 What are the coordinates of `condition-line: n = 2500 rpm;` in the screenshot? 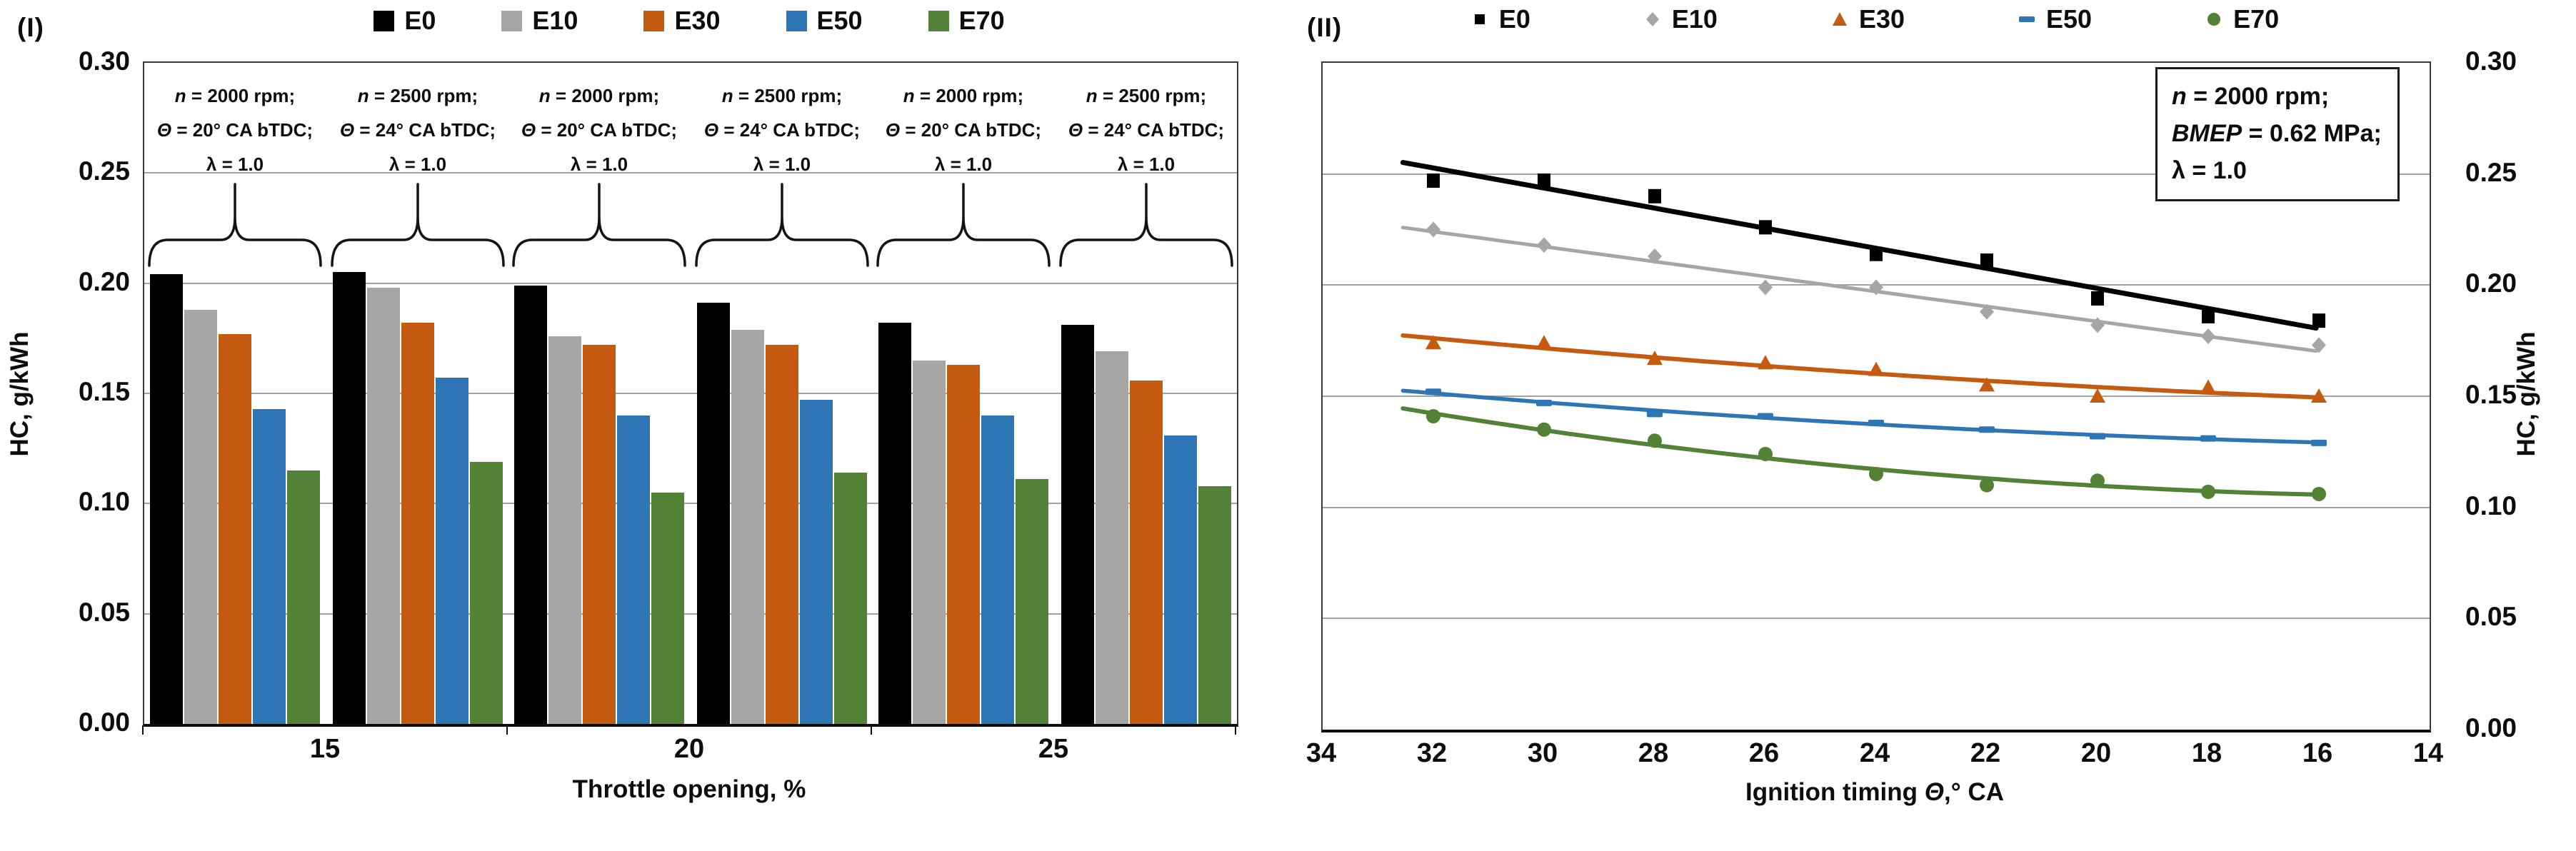 It's located at (782, 96).